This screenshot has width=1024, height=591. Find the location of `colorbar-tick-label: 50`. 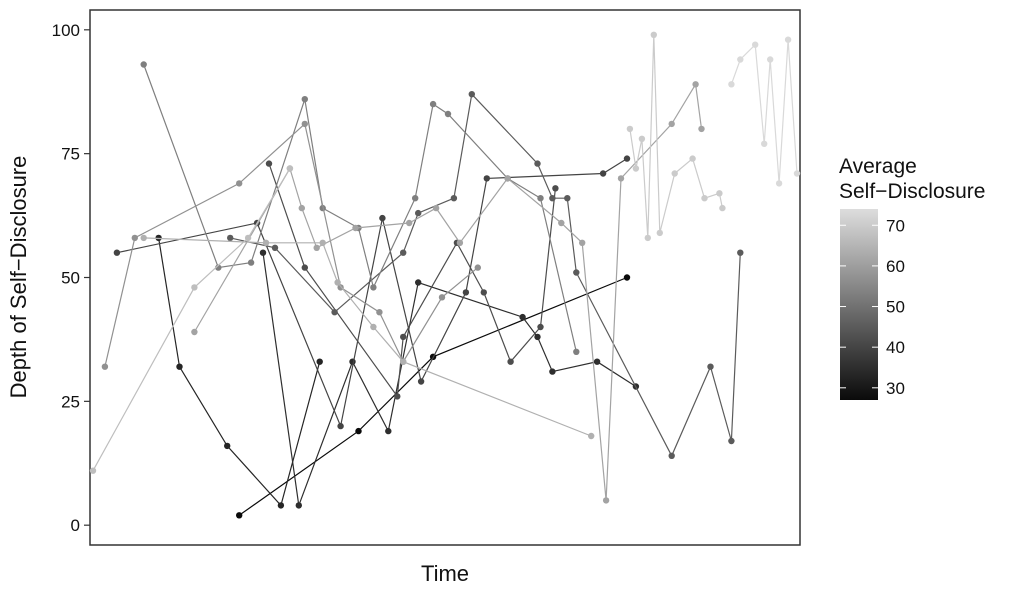

colorbar-tick-label: 50 is located at coordinates (895, 307).